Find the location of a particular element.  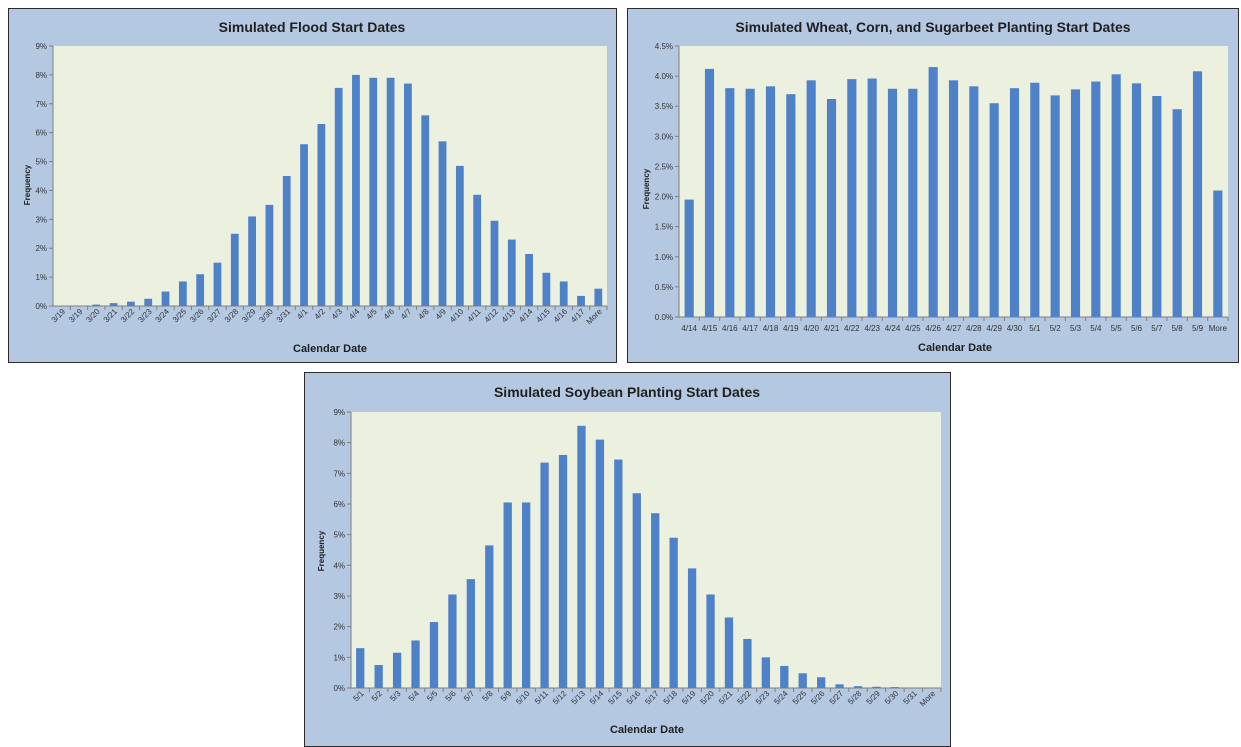

y-tick-label: 1.5% is located at coordinates (664, 227).